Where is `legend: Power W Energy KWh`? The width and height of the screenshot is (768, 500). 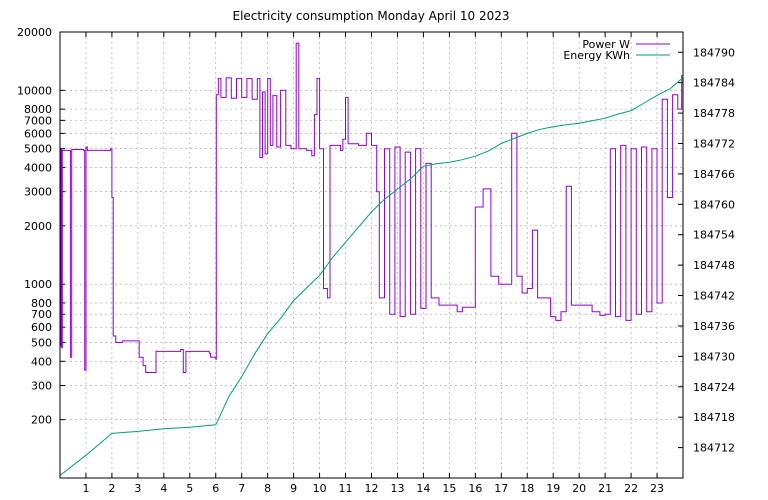
legend: Power W Energy KWh is located at coordinates (616, 50).